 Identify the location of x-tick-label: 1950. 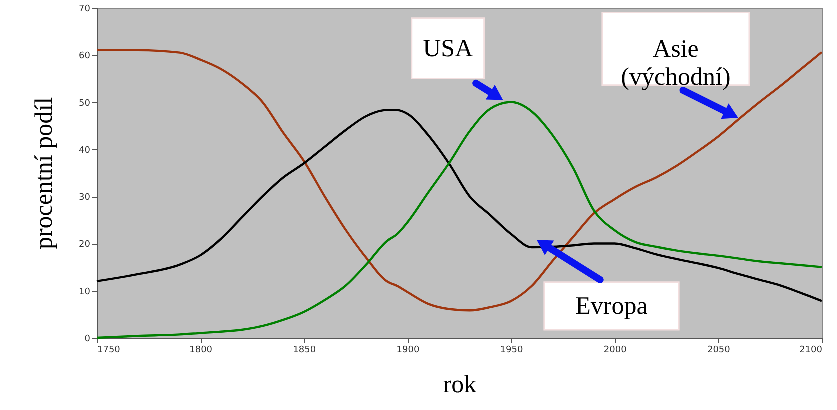
(512, 351).